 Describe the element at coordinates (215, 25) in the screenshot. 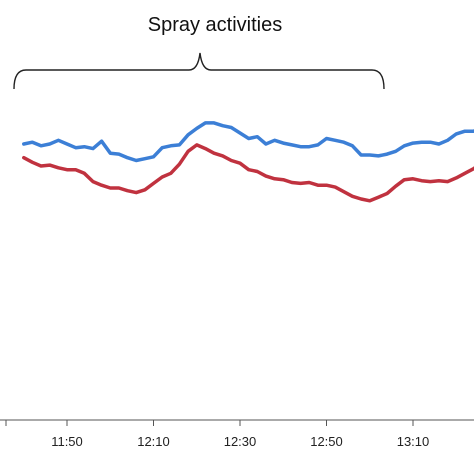

I see `spray-activities-annotation: Spray activities` at that location.